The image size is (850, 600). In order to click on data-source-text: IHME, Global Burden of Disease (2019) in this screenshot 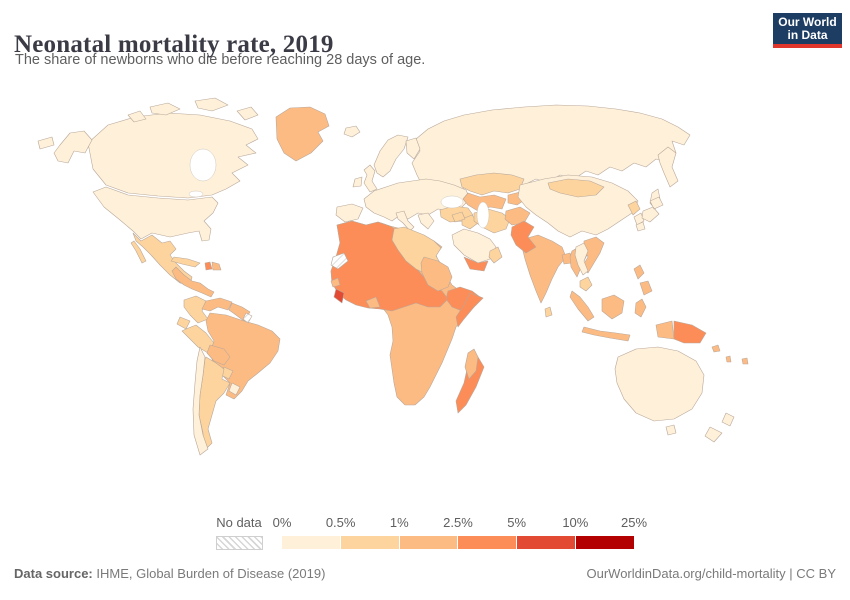, I will do `click(209, 573)`.